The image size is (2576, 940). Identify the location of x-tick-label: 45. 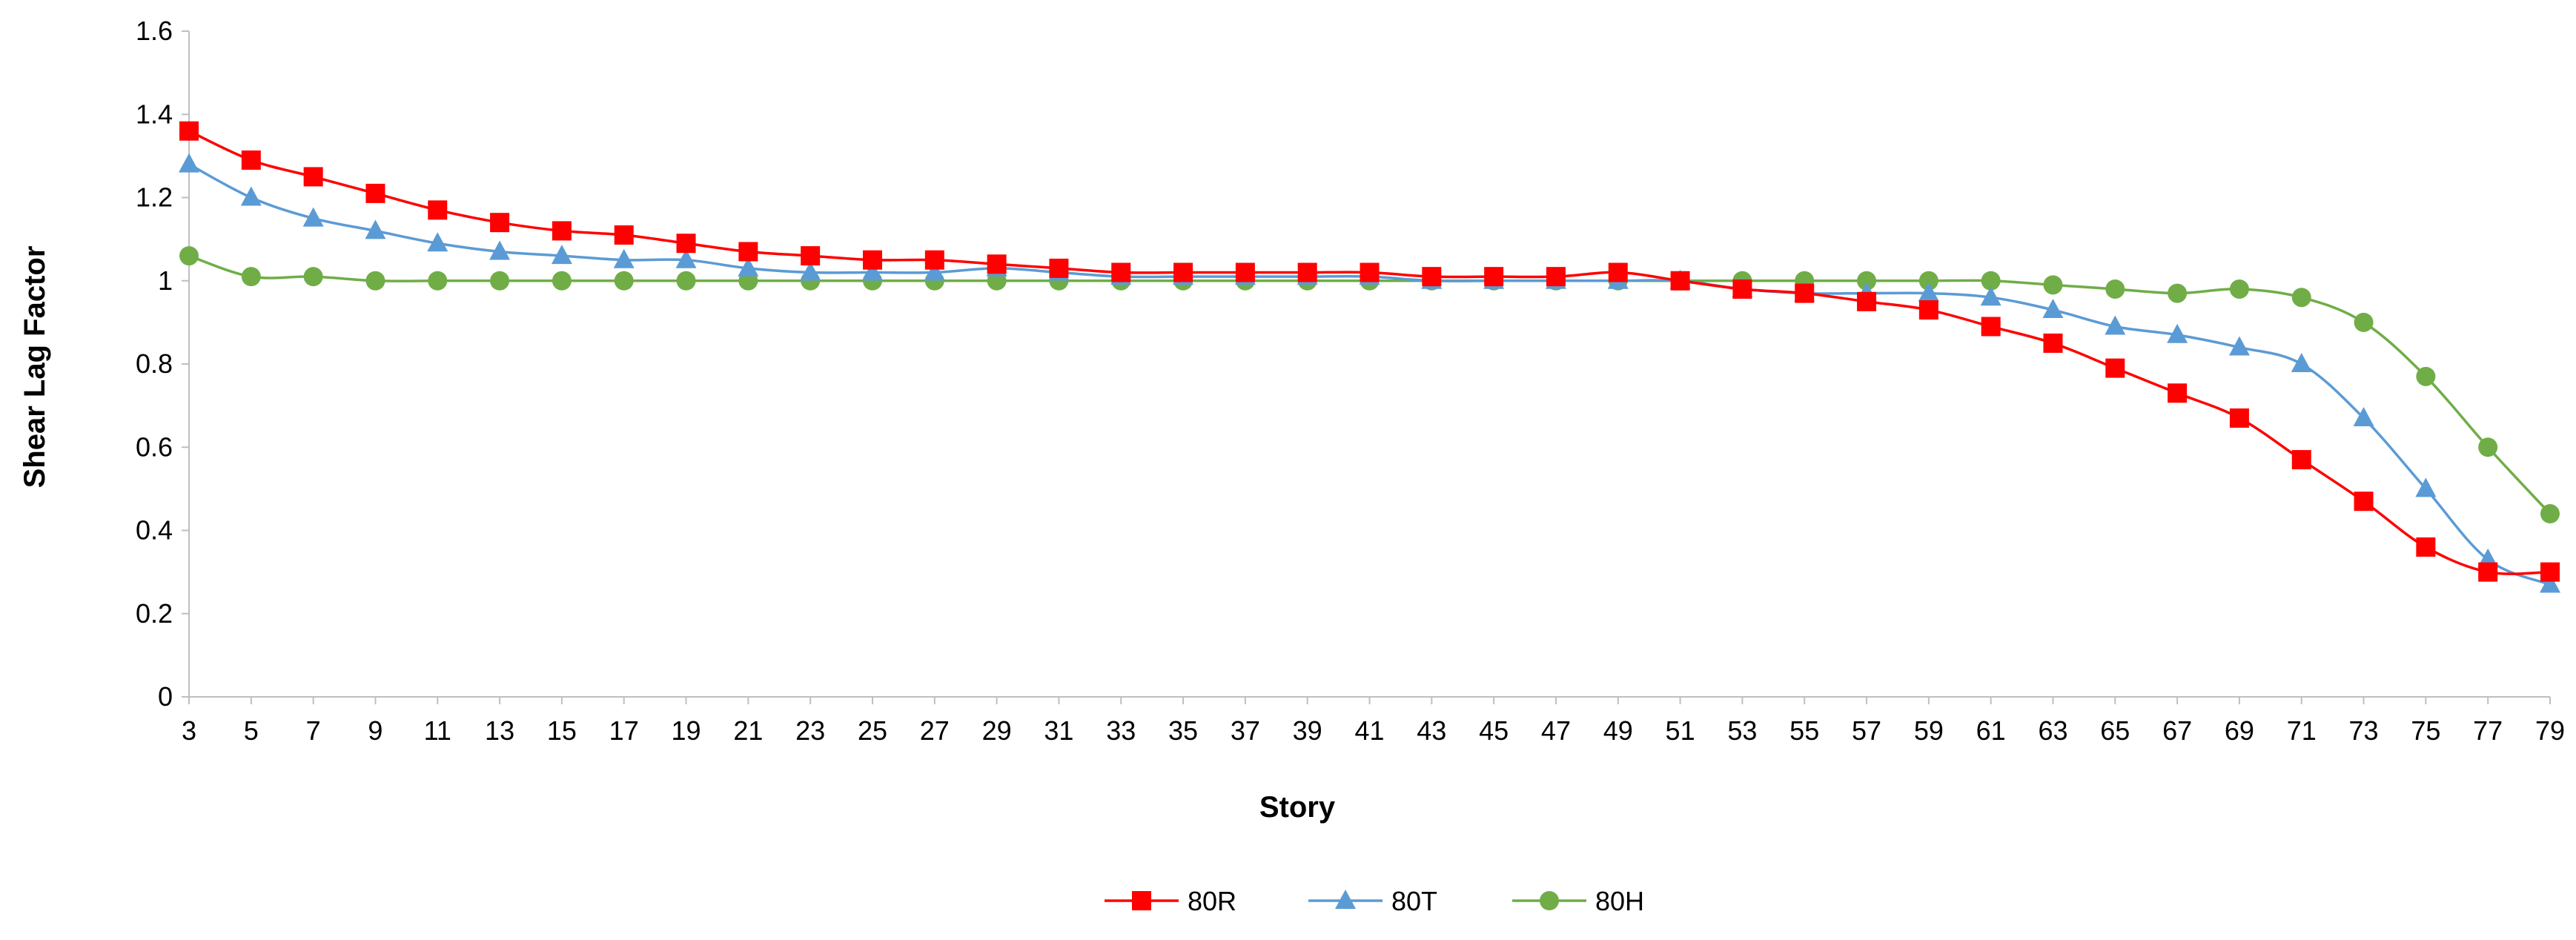
(1494, 731).